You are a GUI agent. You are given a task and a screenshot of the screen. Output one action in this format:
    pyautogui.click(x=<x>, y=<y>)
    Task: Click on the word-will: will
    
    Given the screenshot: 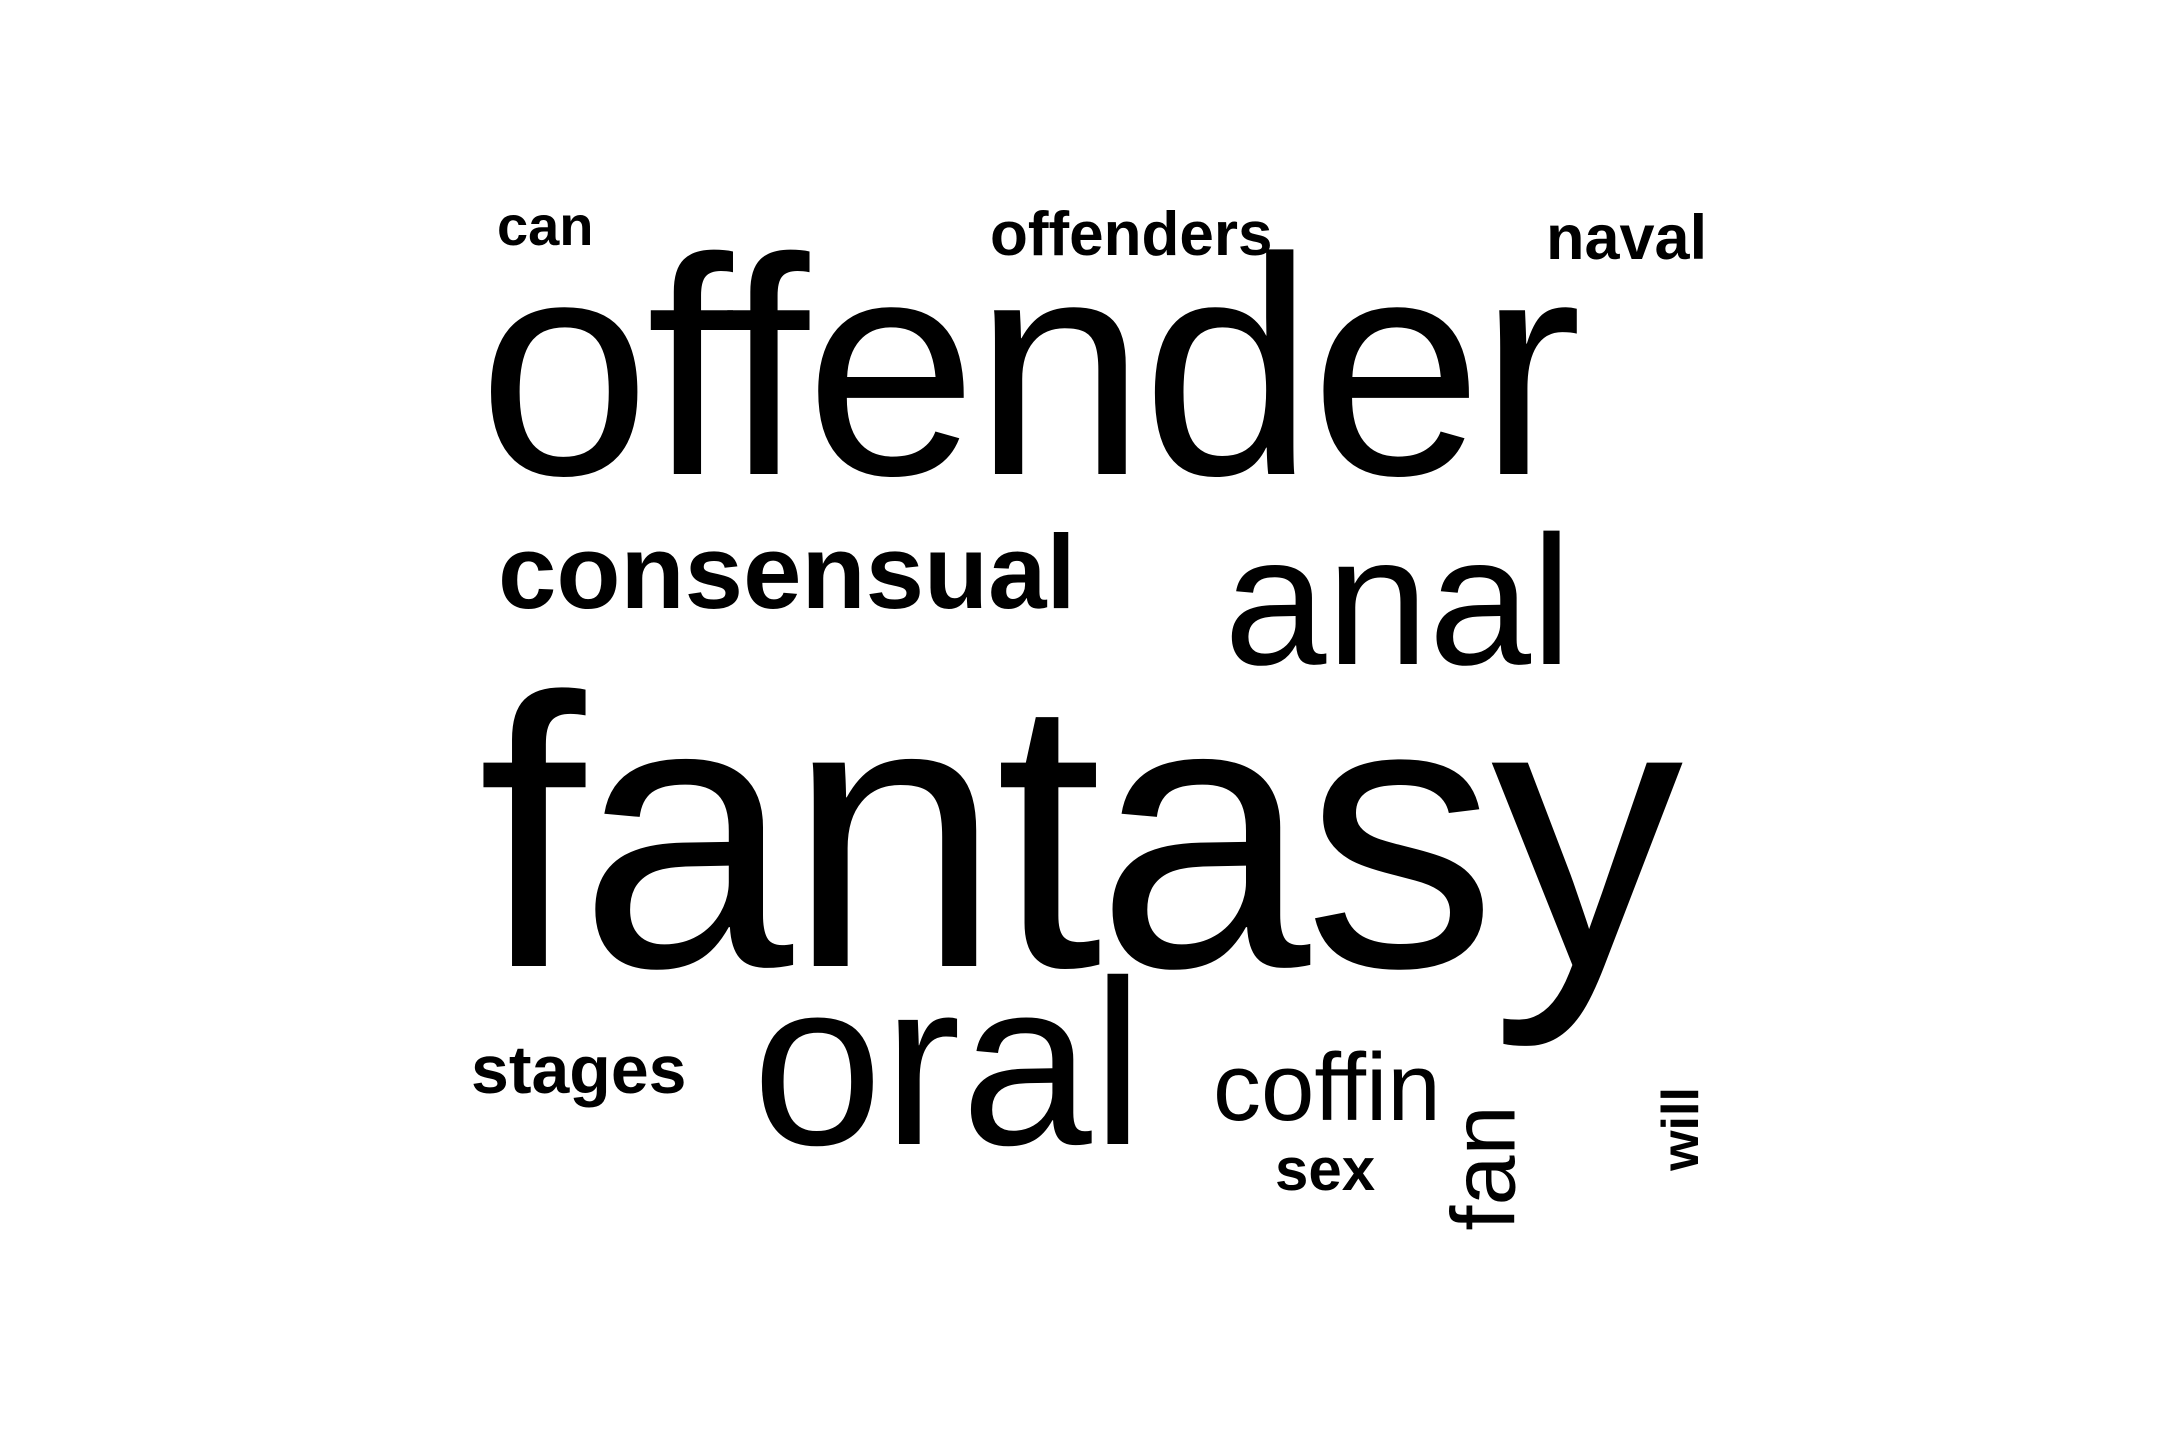 What is the action you would take?
    pyautogui.click(x=1680, y=1129)
    